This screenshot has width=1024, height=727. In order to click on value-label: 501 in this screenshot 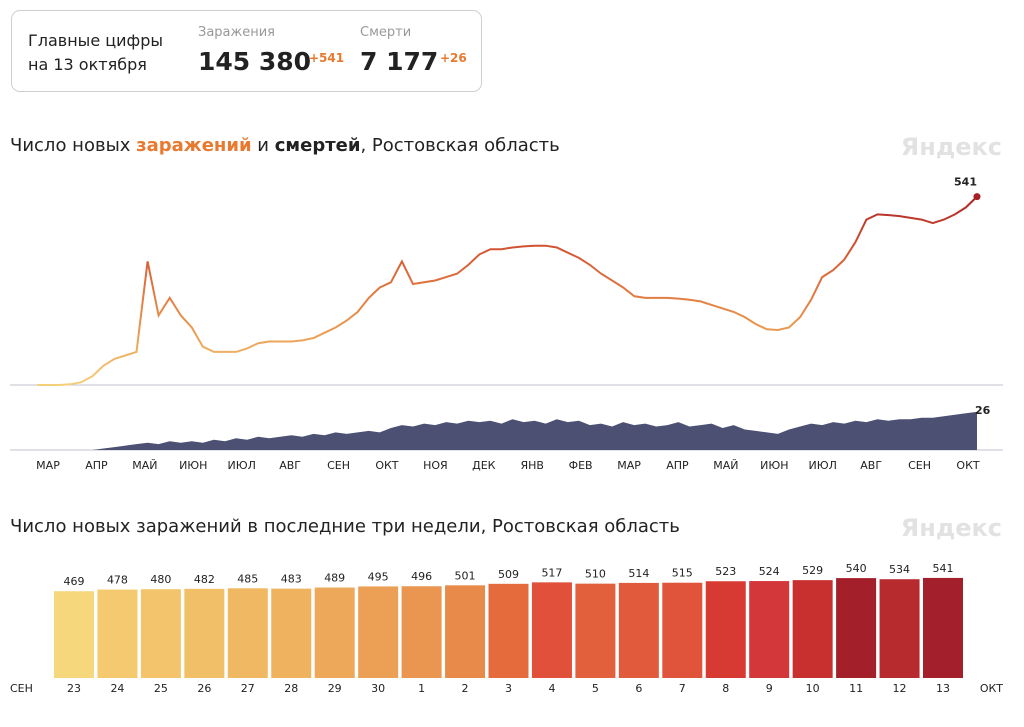, I will do `click(465, 575)`.